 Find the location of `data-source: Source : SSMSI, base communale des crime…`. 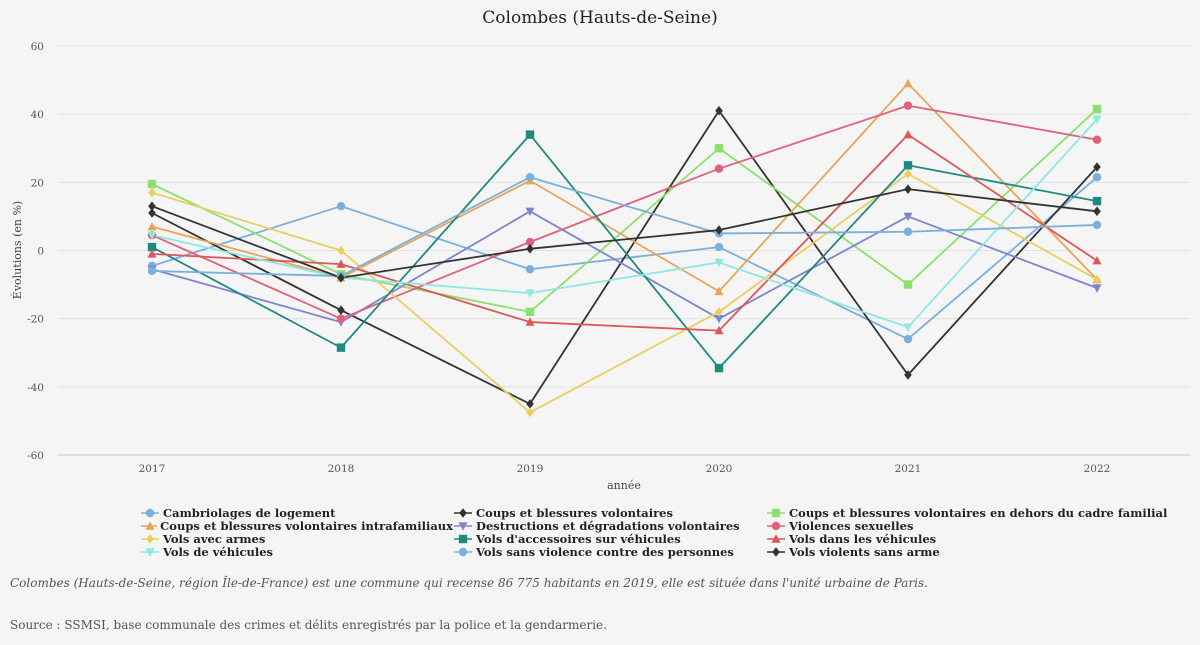

data-source: Source : SSMSI, base communale des crime… is located at coordinates (308, 625).